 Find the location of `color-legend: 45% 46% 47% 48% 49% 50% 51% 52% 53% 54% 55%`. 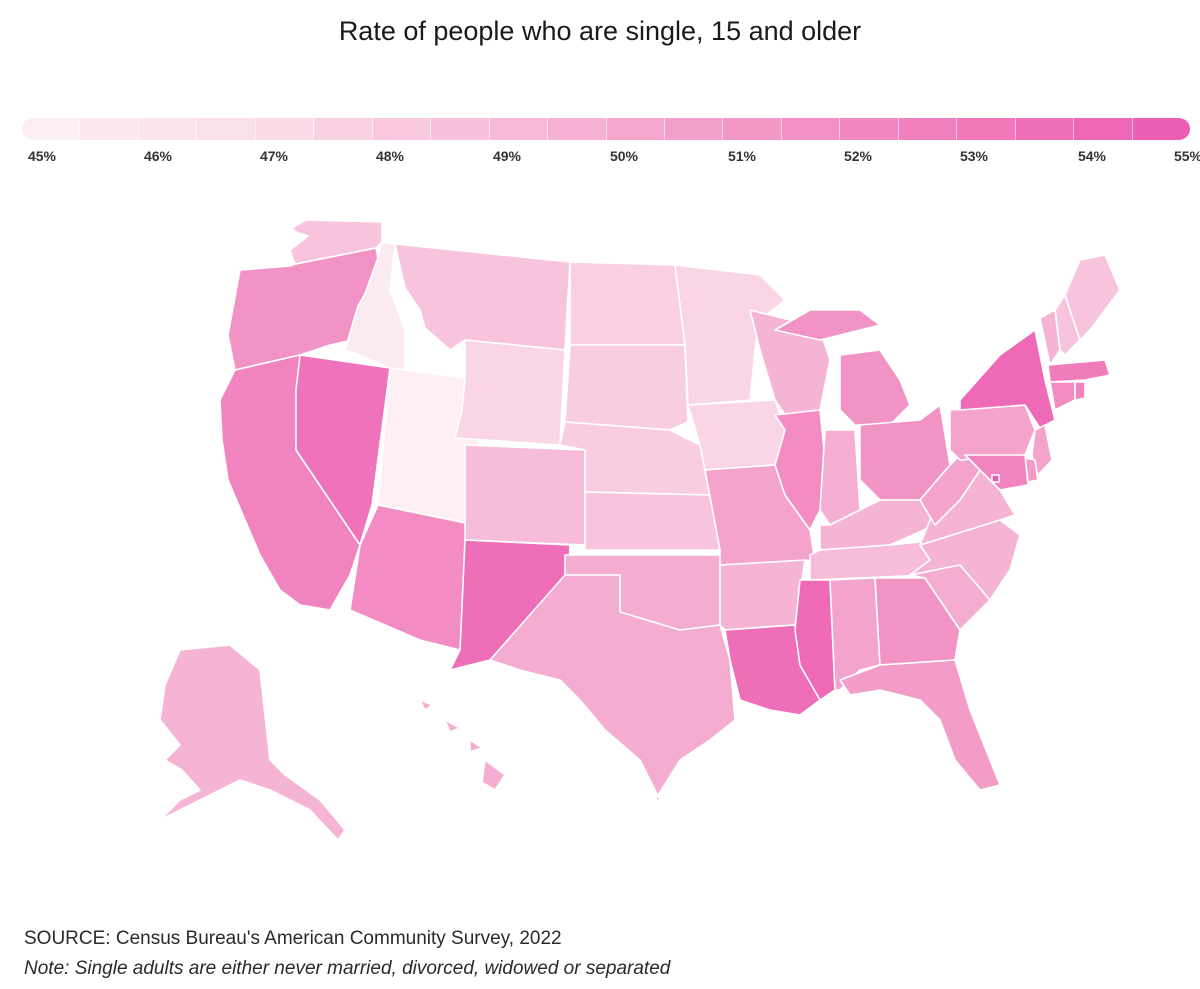

color-legend: 45% 46% 47% 48% 49% 50% 51% 52% 53% 54% 55% is located at coordinates (611, 148).